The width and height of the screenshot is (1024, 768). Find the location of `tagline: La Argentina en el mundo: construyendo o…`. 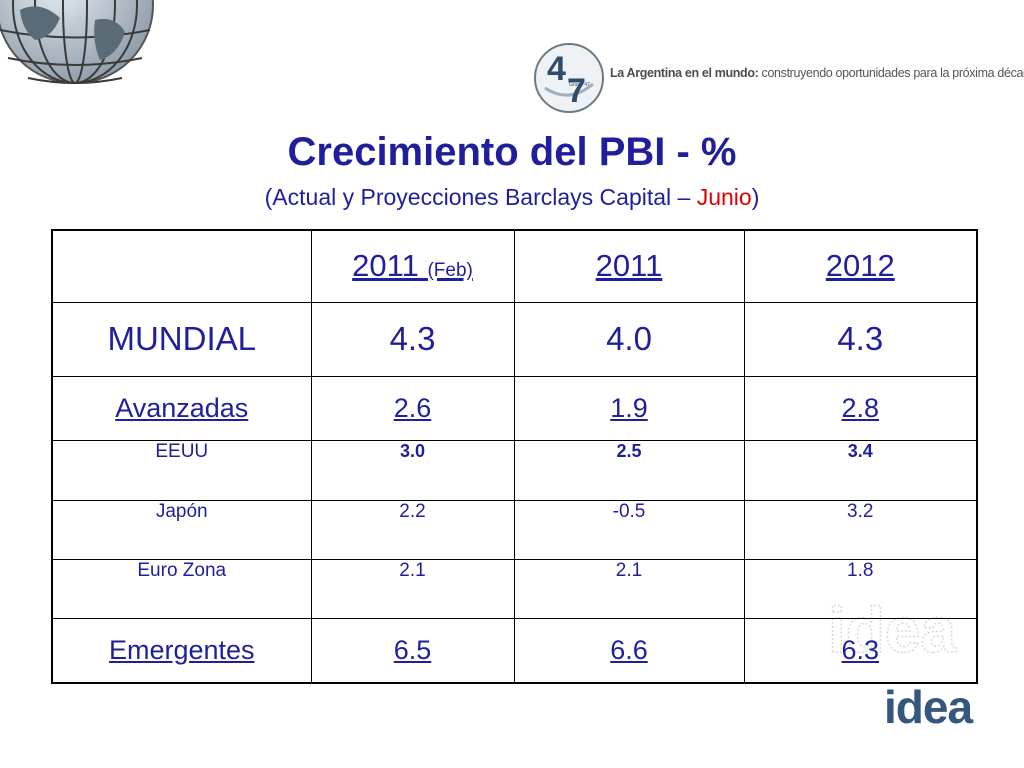

tagline: La Argentina en el mundo: construyendo o… is located at coordinates (817, 73).